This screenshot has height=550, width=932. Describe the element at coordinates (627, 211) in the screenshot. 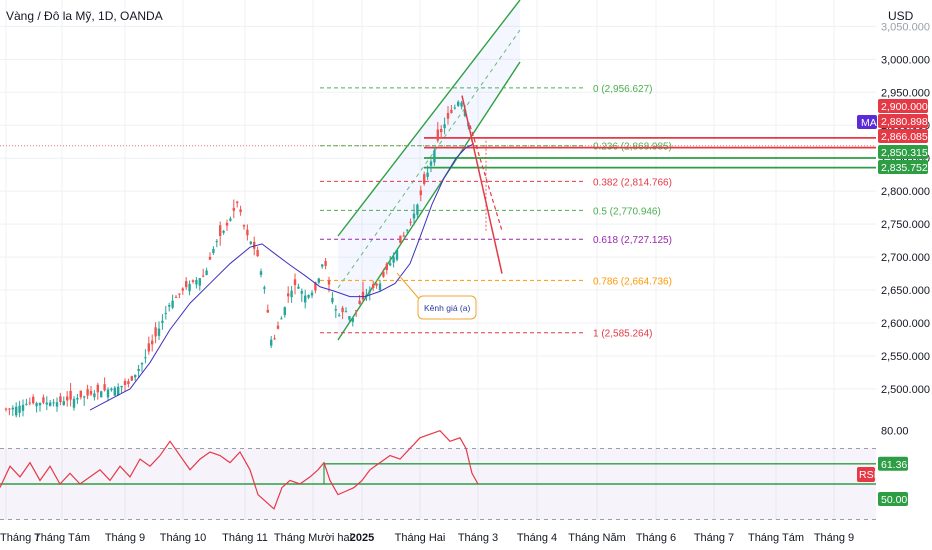

I see `fib-level-label: 0.5 (2,770.946)` at that location.